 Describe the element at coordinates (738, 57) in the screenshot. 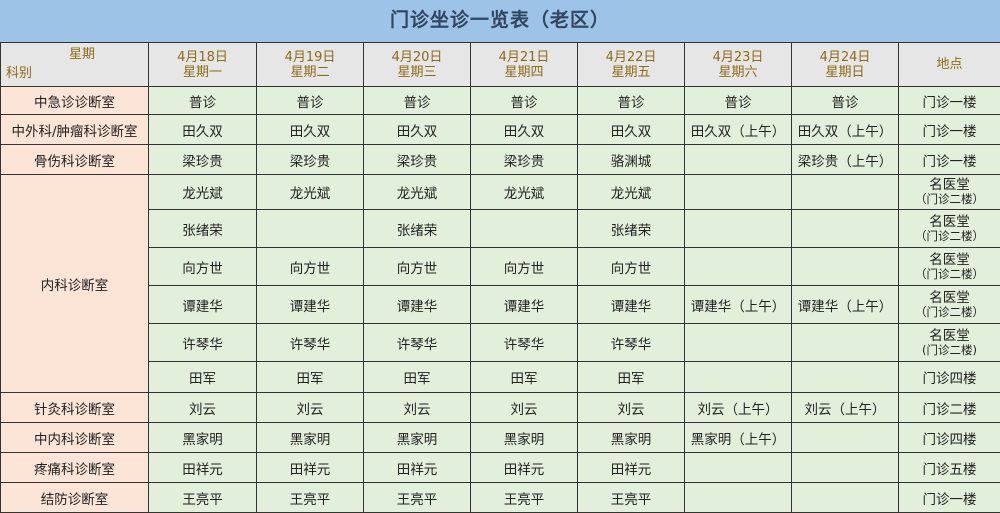

I see `day-date: 4月23日` at that location.